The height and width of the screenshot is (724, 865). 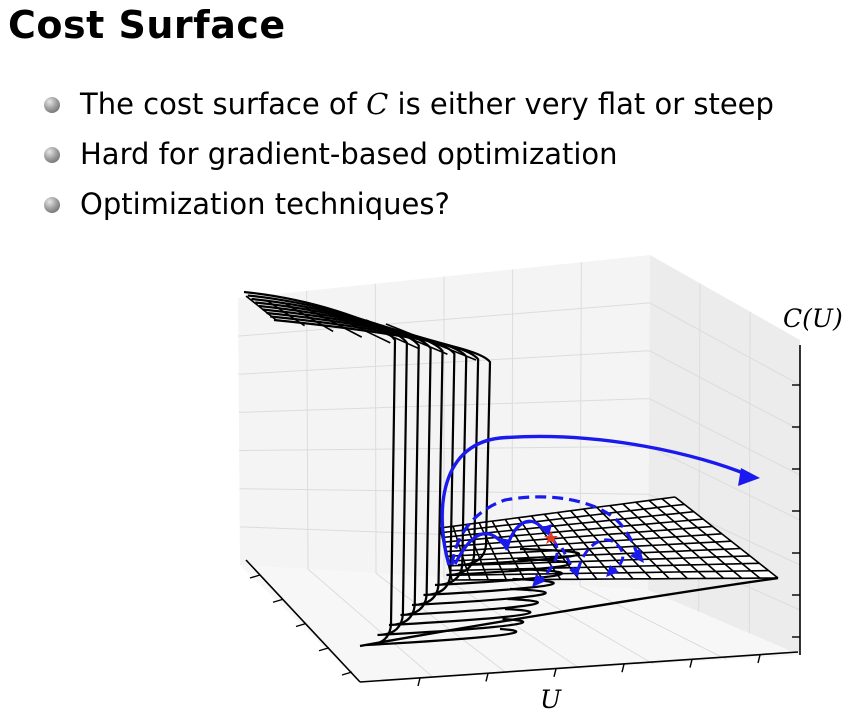 I want to click on x-axis-label: U, so click(x=551, y=699).